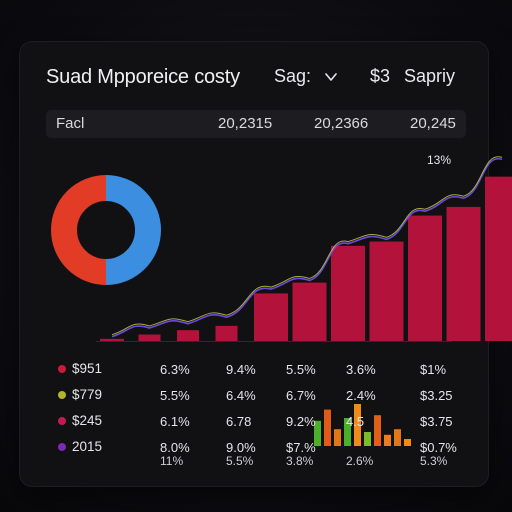 This screenshot has width=512, height=512. Describe the element at coordinates (293, 76) in the screenshot. I see `period-select-label: Sag:` at that location.